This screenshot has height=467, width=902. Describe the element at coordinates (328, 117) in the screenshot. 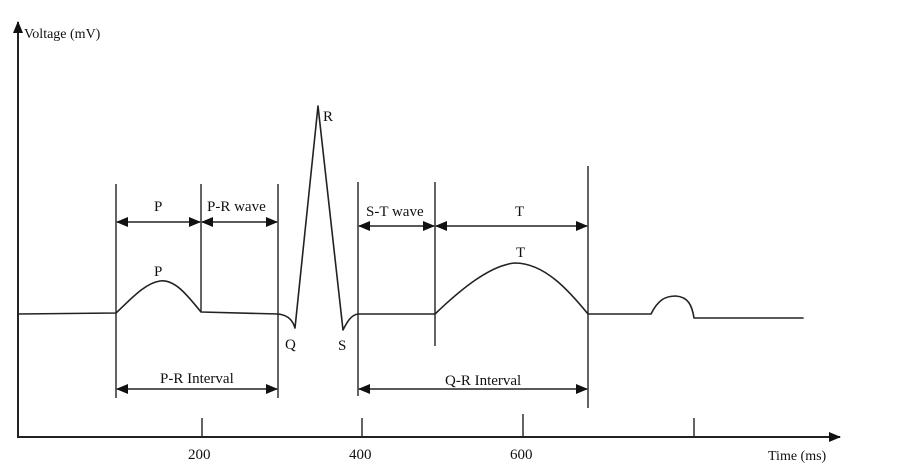

I see `wave-r-label: R` at that location.